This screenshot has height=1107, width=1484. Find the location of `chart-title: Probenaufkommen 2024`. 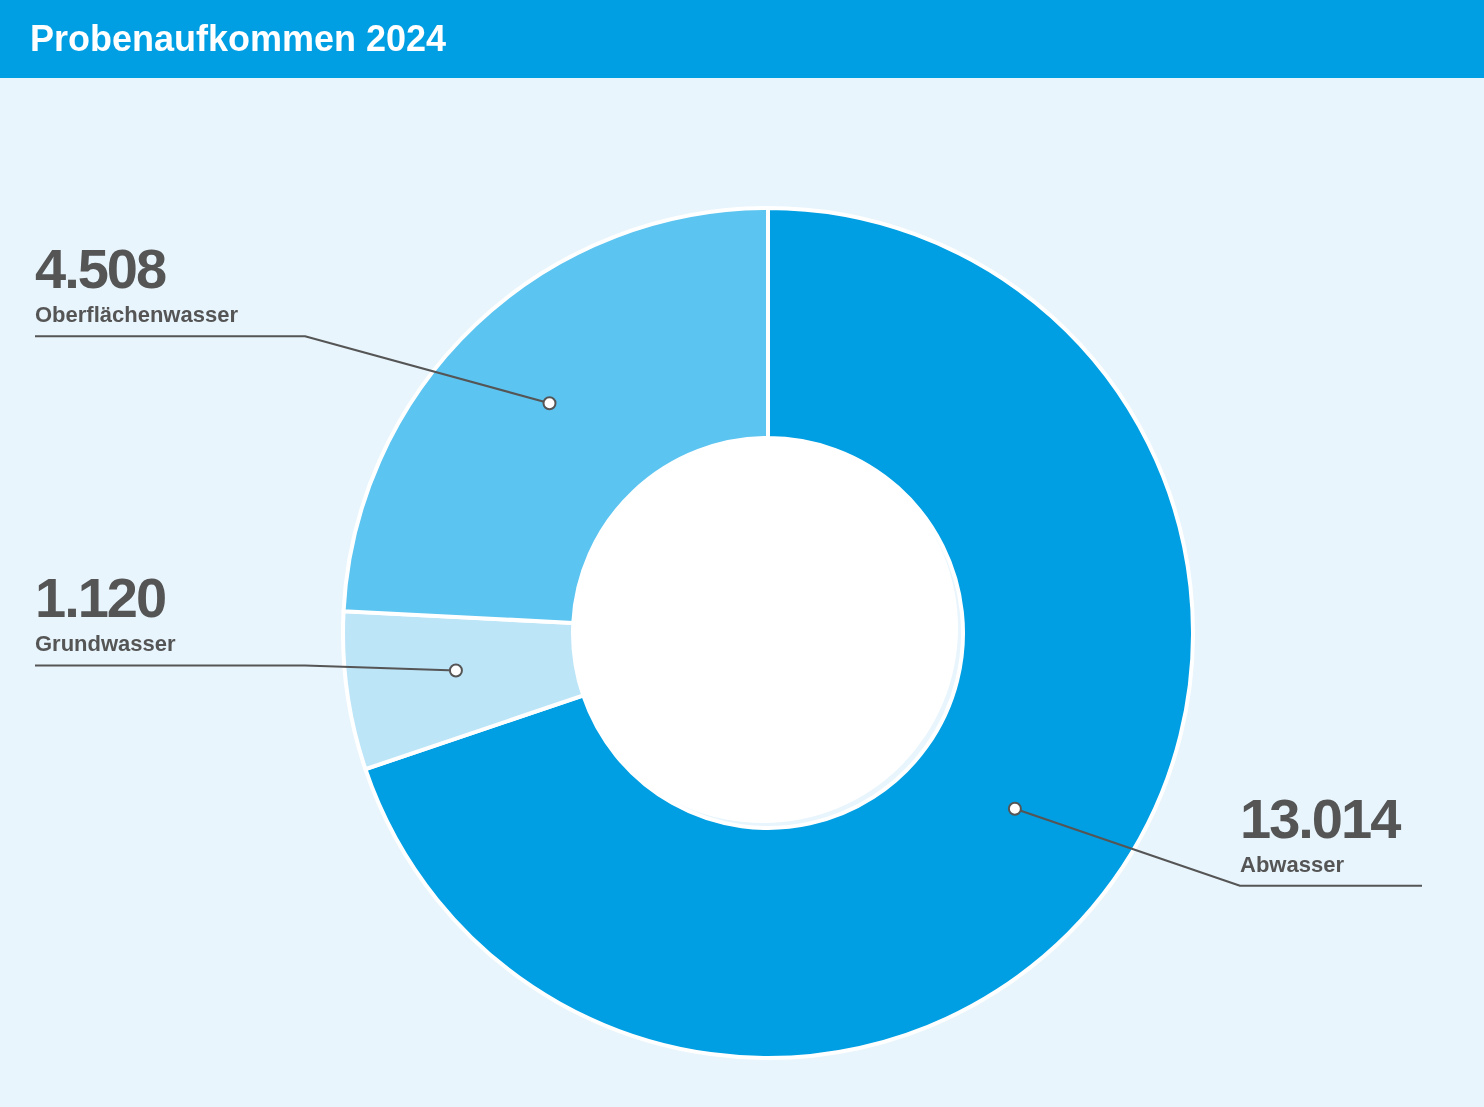

chart-title: Probenaufkommen 2024 is located at coordinates (238, 39).